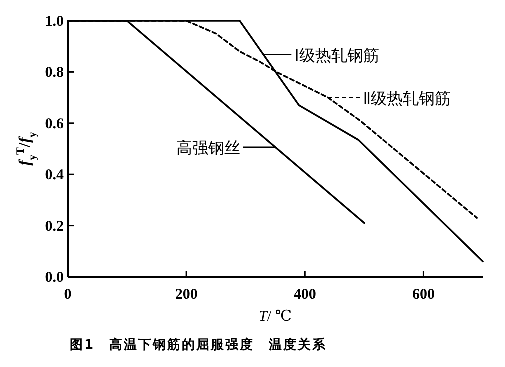 The width and height of the screenshot is (505, 367). What do you see at coordinates (407, 98) in the screenshot?
I see `legend-label: Ⅱ级热轧钢筋` at bounding box center [407, 98].